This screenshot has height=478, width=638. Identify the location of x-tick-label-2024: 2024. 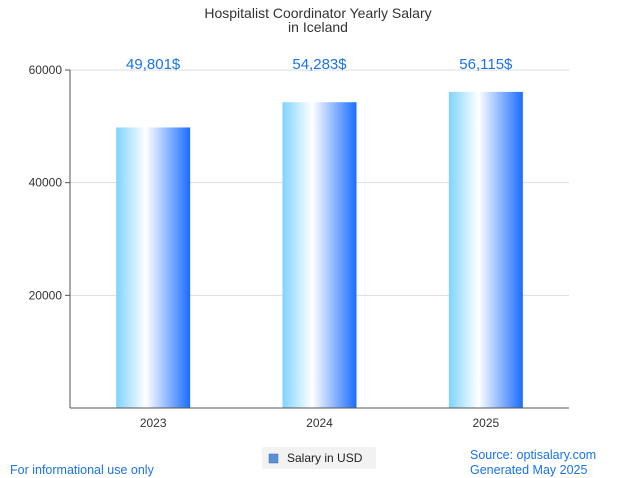
(319, 423).